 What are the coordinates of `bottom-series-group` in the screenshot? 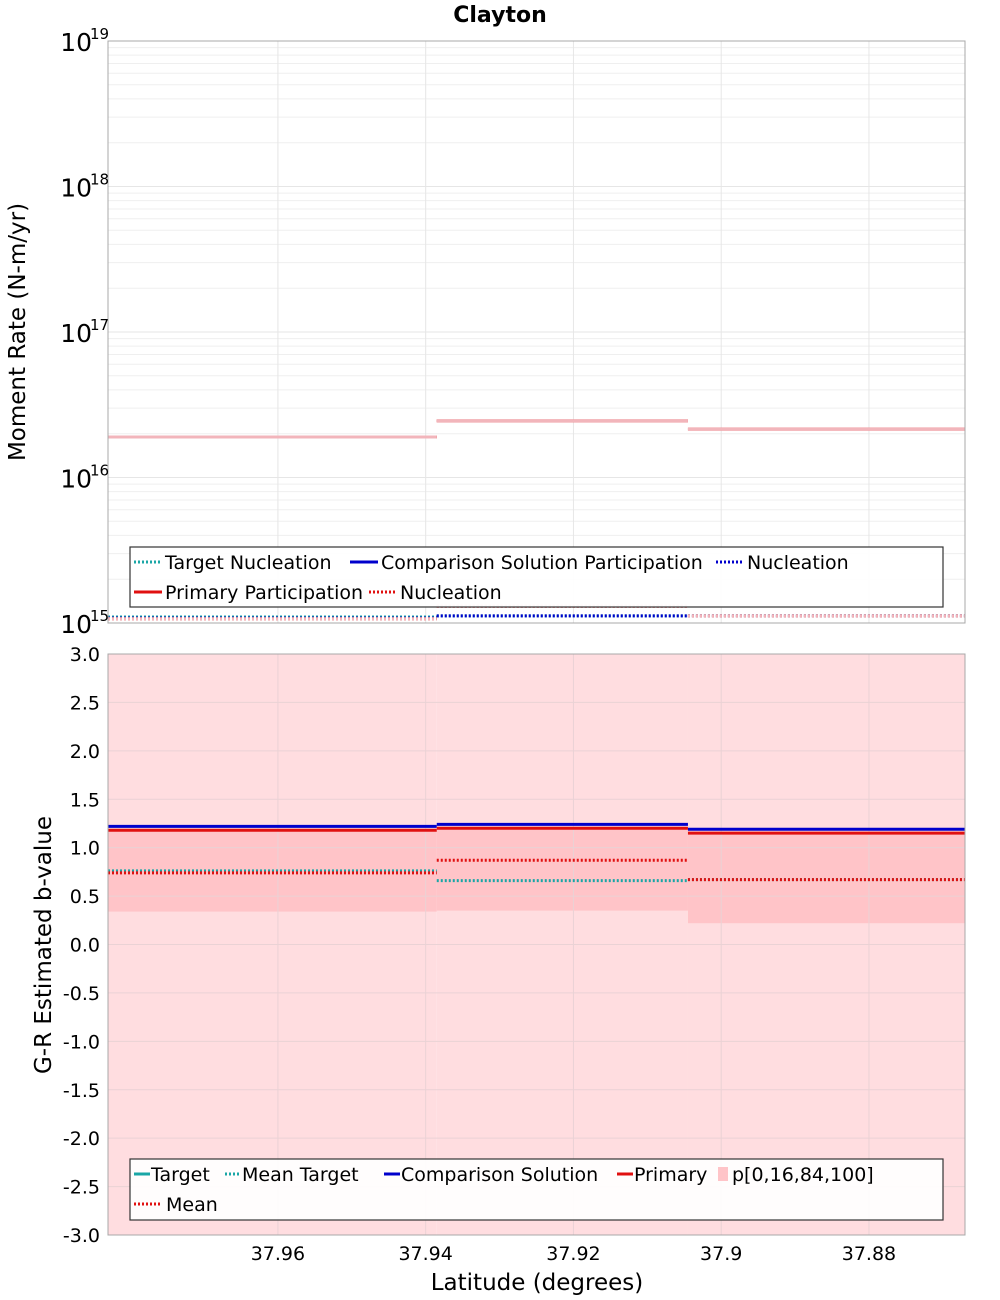 It's located at (536, 852).